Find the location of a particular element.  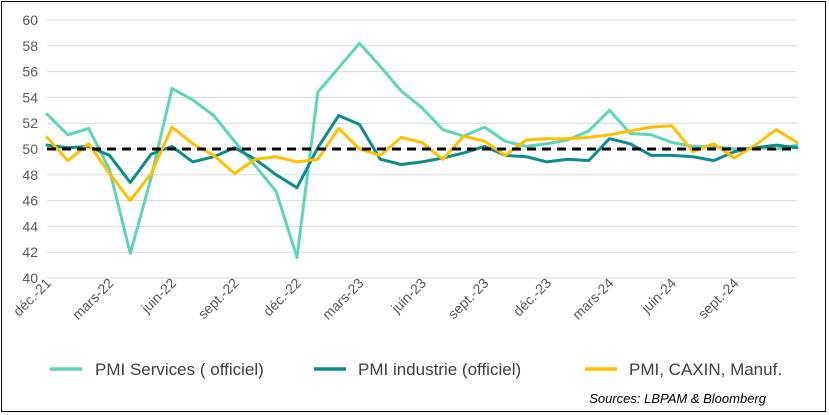

y-tick-label: 40 is located at coordinates (30, 278).